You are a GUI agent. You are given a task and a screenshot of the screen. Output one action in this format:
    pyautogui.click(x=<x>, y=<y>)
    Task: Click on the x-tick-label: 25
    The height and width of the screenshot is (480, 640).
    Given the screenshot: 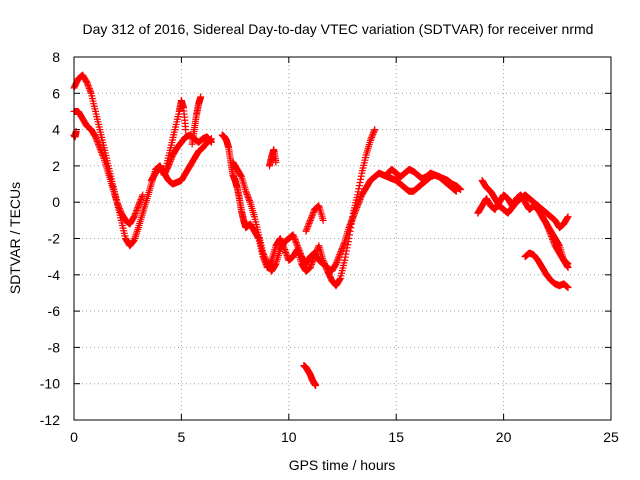 What is the action you would take?
    pyautogui.click(x=611, y=437)
    